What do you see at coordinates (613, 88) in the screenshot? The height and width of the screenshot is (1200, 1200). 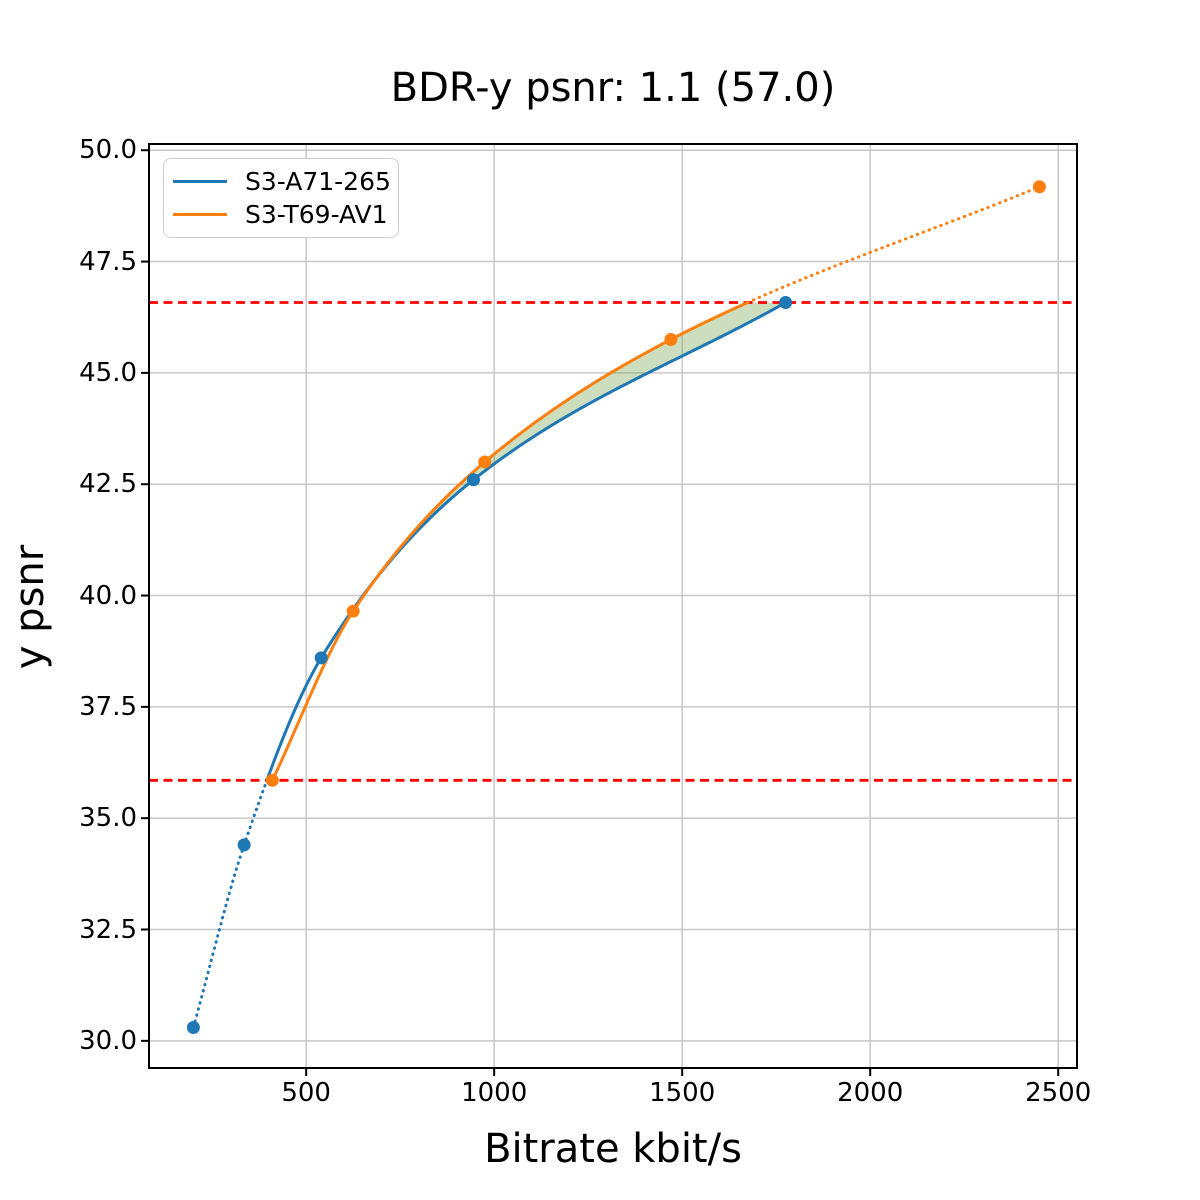 I see `chart-title: BDR-y psnr: 1.1 (57.0)` at bounding box center [613, 88].